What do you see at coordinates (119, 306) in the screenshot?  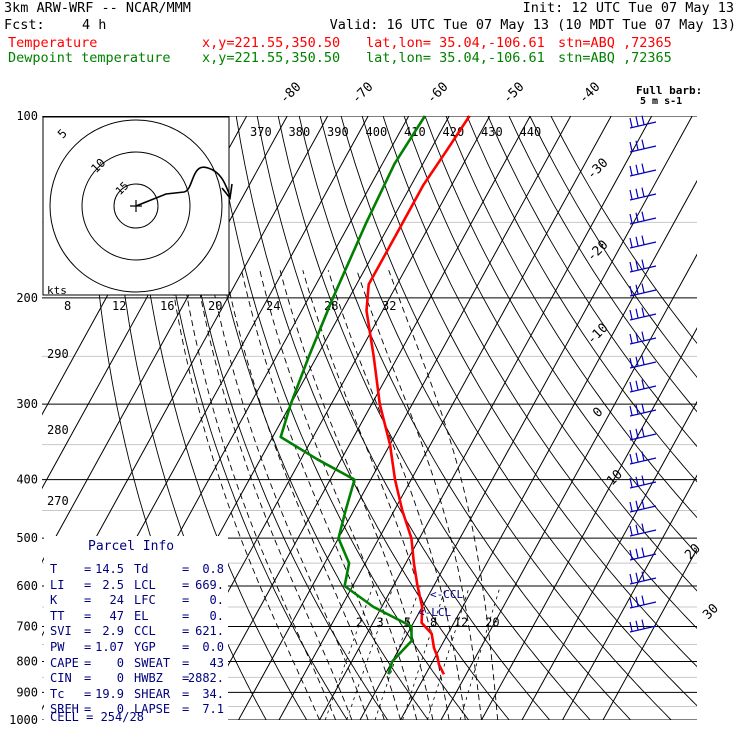 I see `hodograph-speed-label: 12` at bounding box center [119, 306].